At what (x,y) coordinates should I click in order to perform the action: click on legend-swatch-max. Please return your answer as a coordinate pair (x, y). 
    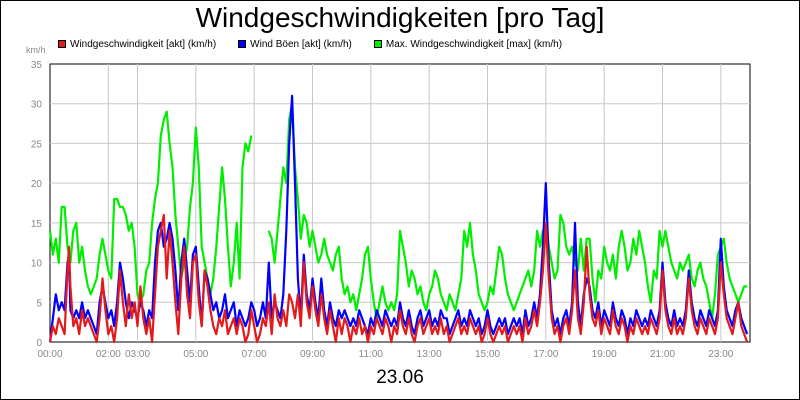
    Looking at the image, I should click on (377, 44).